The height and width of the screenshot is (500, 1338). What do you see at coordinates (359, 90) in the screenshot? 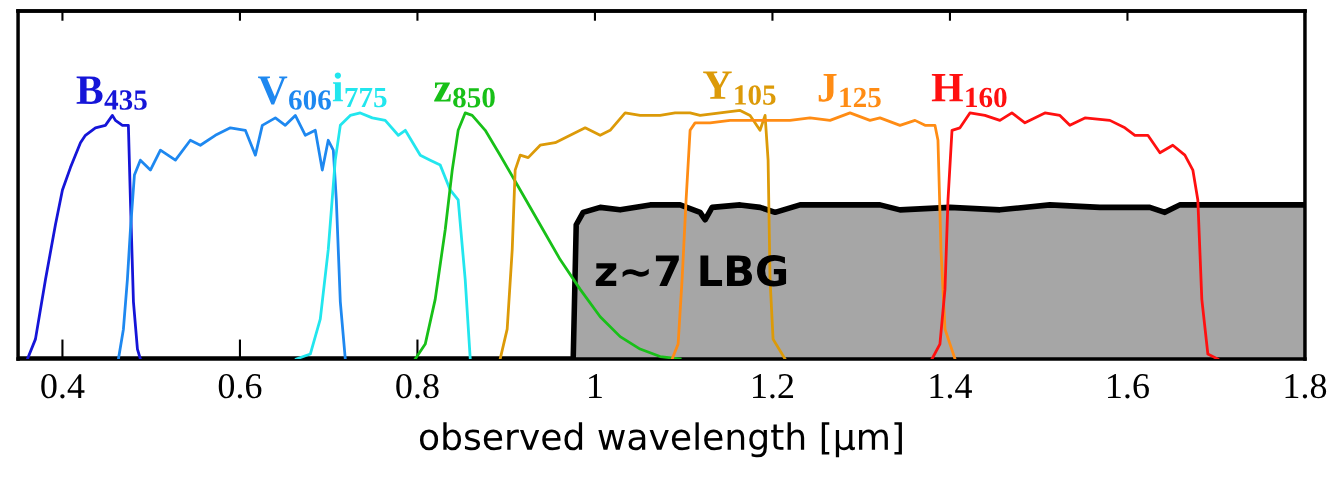
I see `series-label: i$_{775}$` at bounding box center [359, 90].